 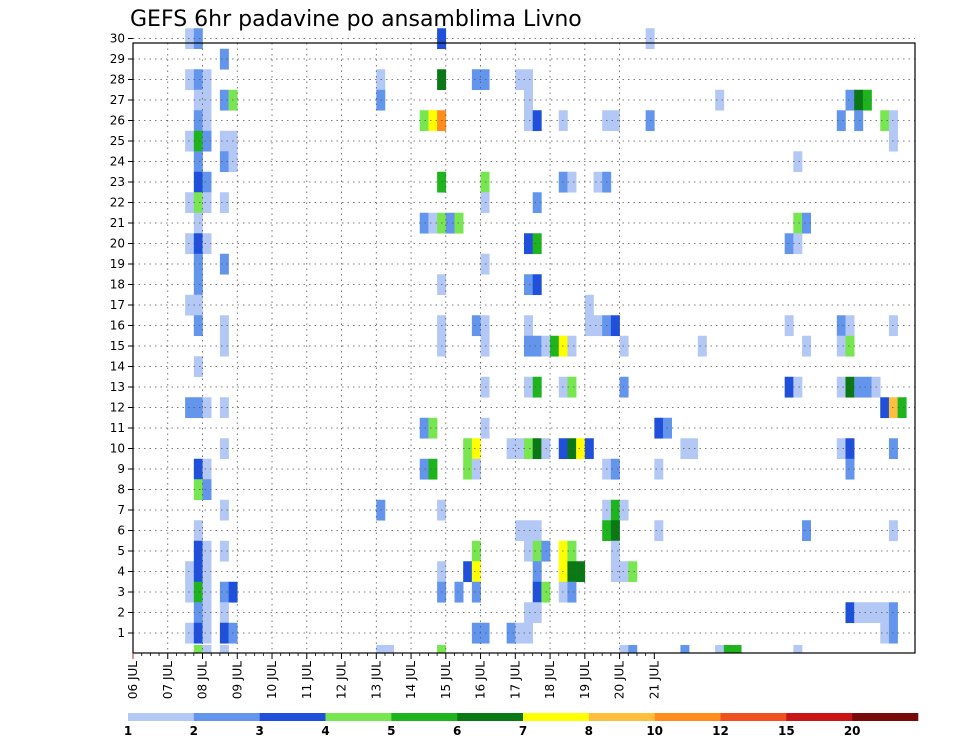 I want to click on colorbar-label: 15, so click(x=786, y=731).